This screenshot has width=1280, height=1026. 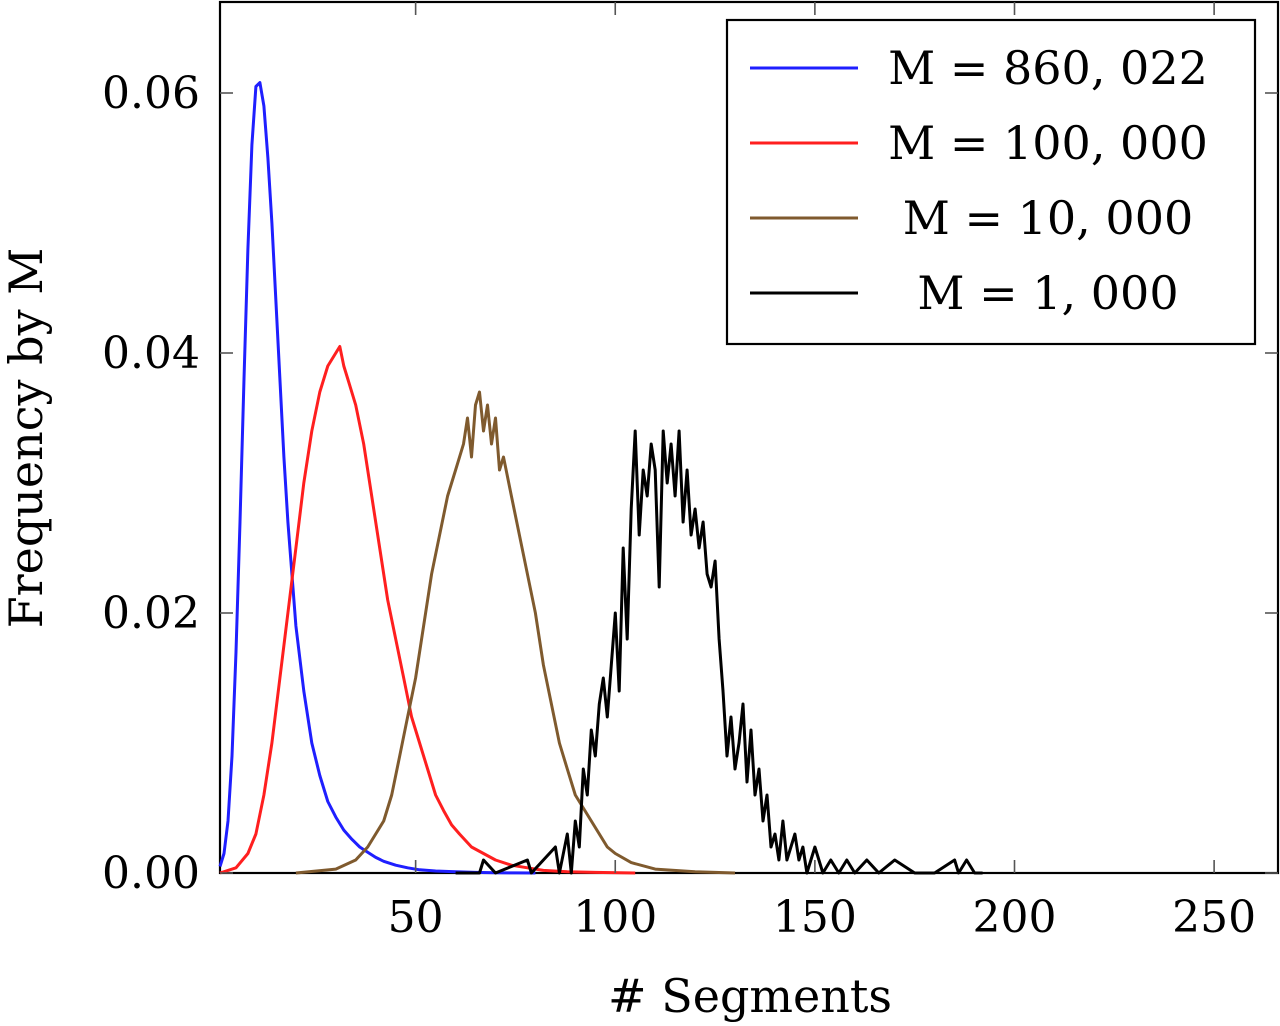 I want to click on y-tick-label: 0.04, so click(x=151, y=353).